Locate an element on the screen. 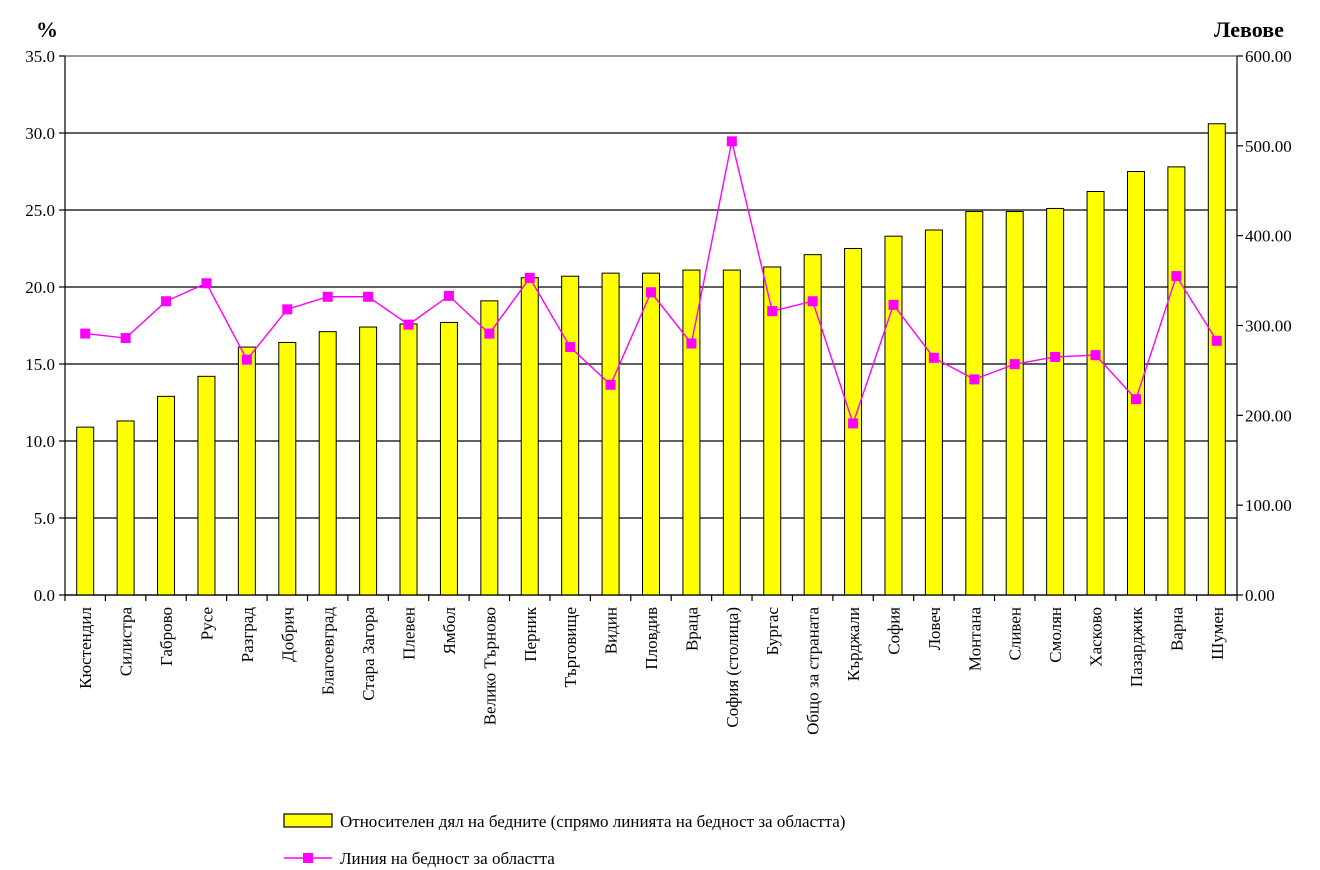 This screenshot has height=870, width=1320. left-tick-label: 15.0 is located at coordinates (40, 364).